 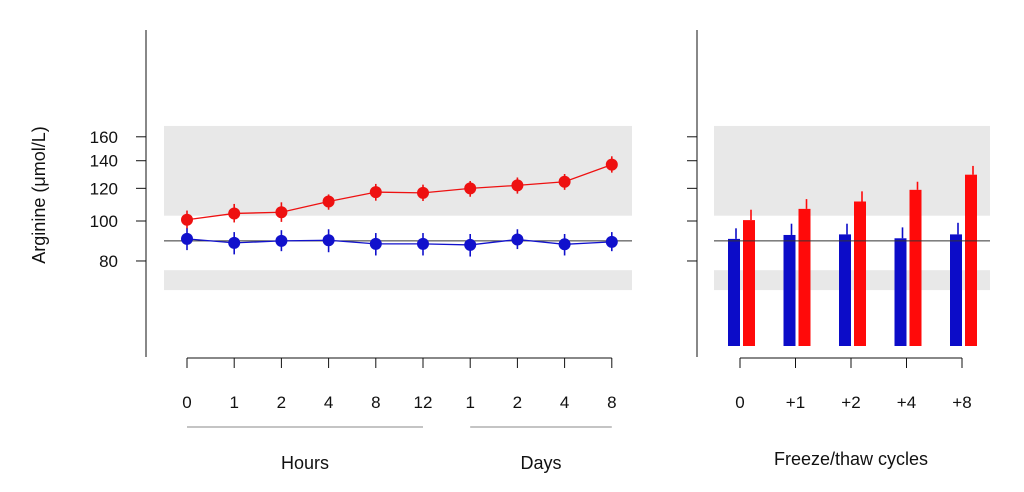 What do you see at coordinates (108, 261) in the screenshot?
I see `y-tick-label: 80` at bounding box center [108, 261].